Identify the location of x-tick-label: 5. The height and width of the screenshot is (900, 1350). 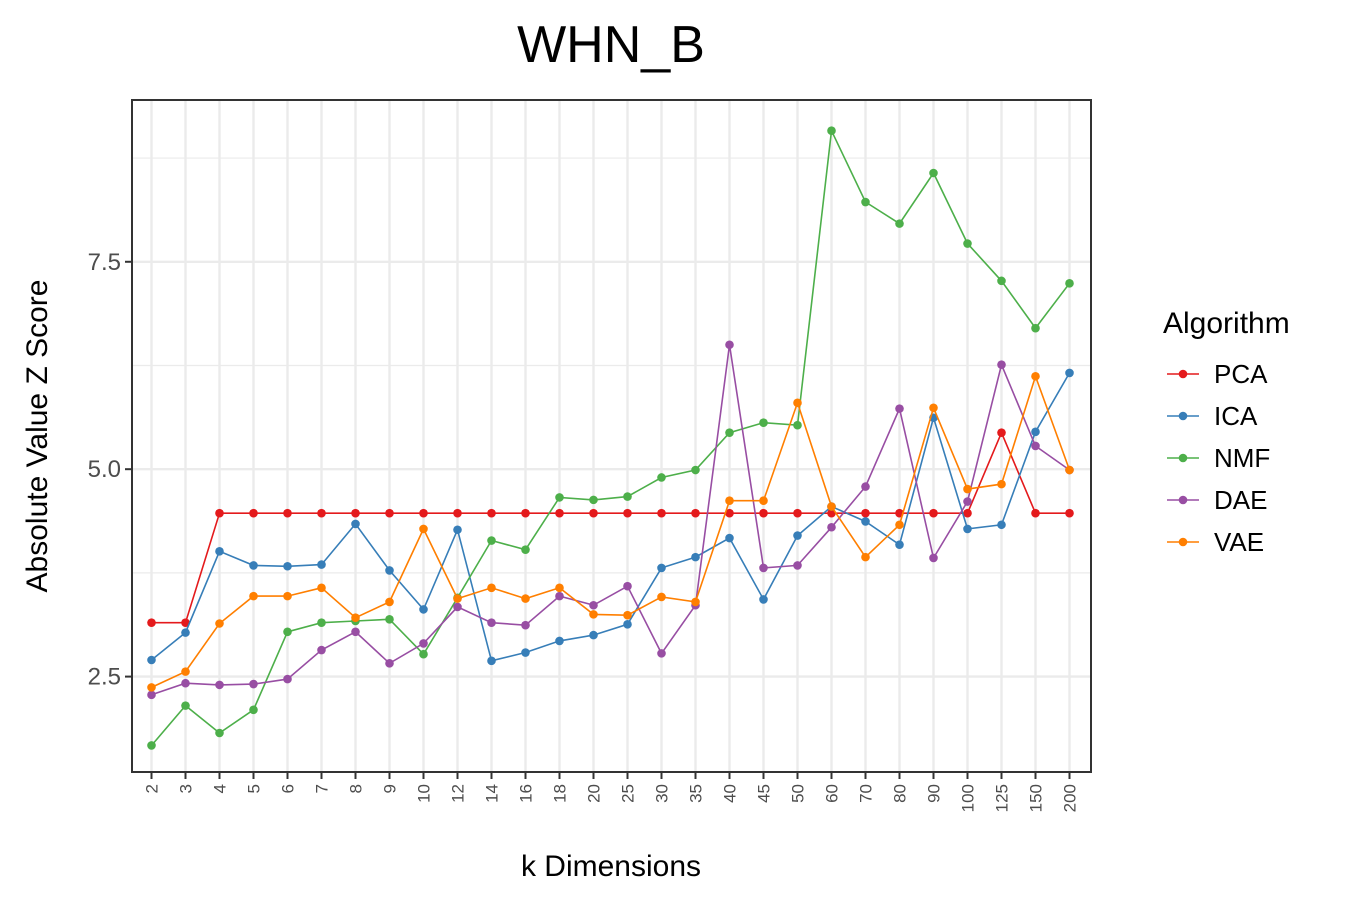
(254, 788).